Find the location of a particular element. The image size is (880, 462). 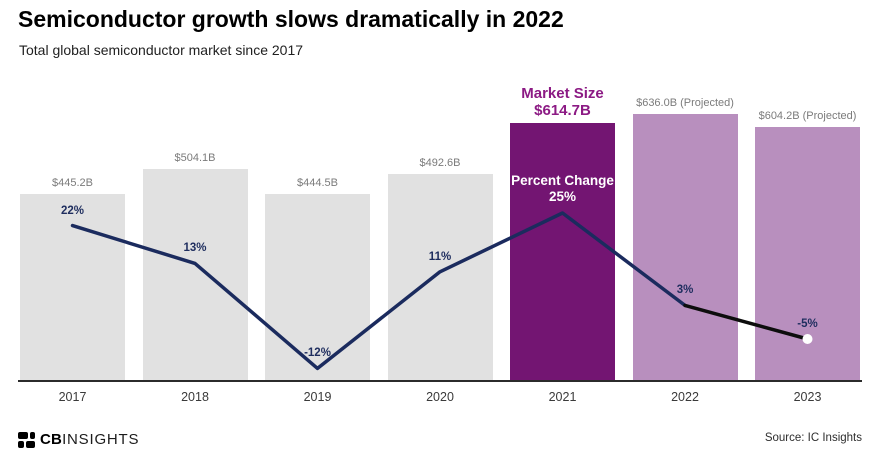

cbinsights-logo-text: CB INSIGHTS is located at coordinates (89, 439).